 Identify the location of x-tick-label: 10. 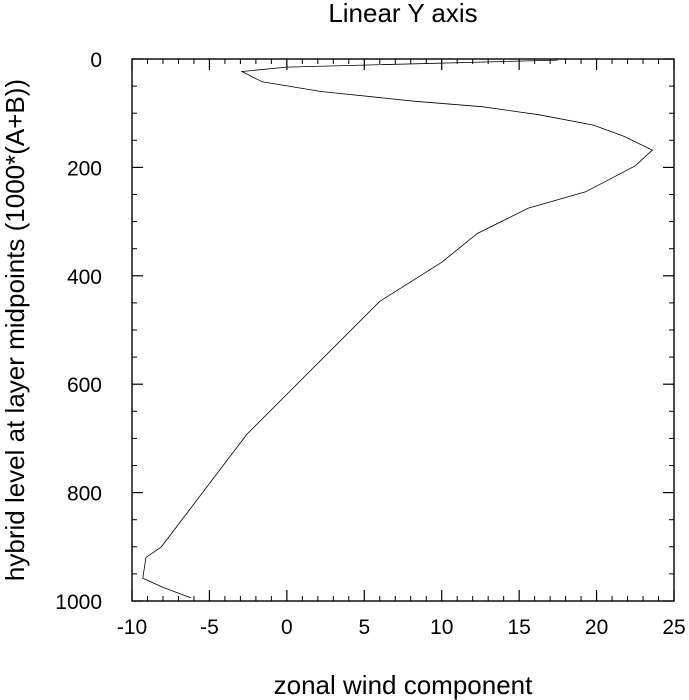
(441, 627).